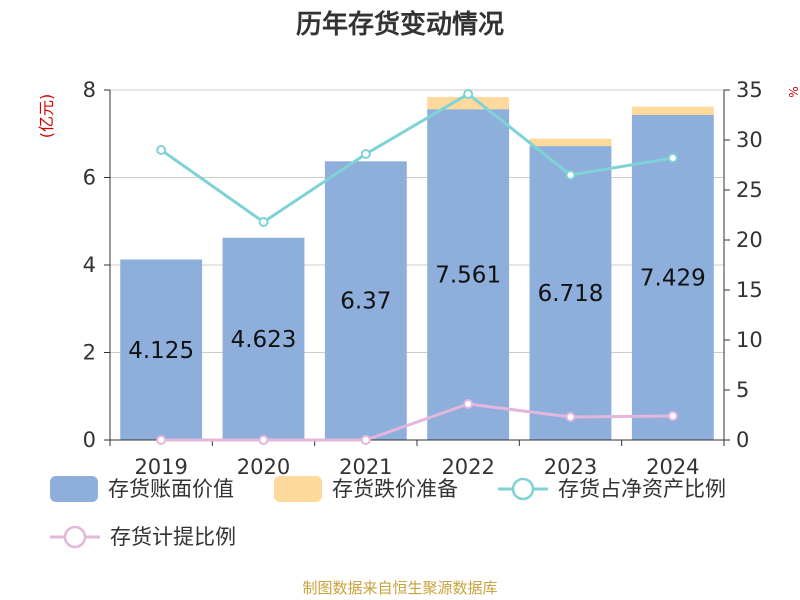  Describe the element at coordinates (89, 90) in the screenshot. I see `y-tick-label-8: 8` at that location.